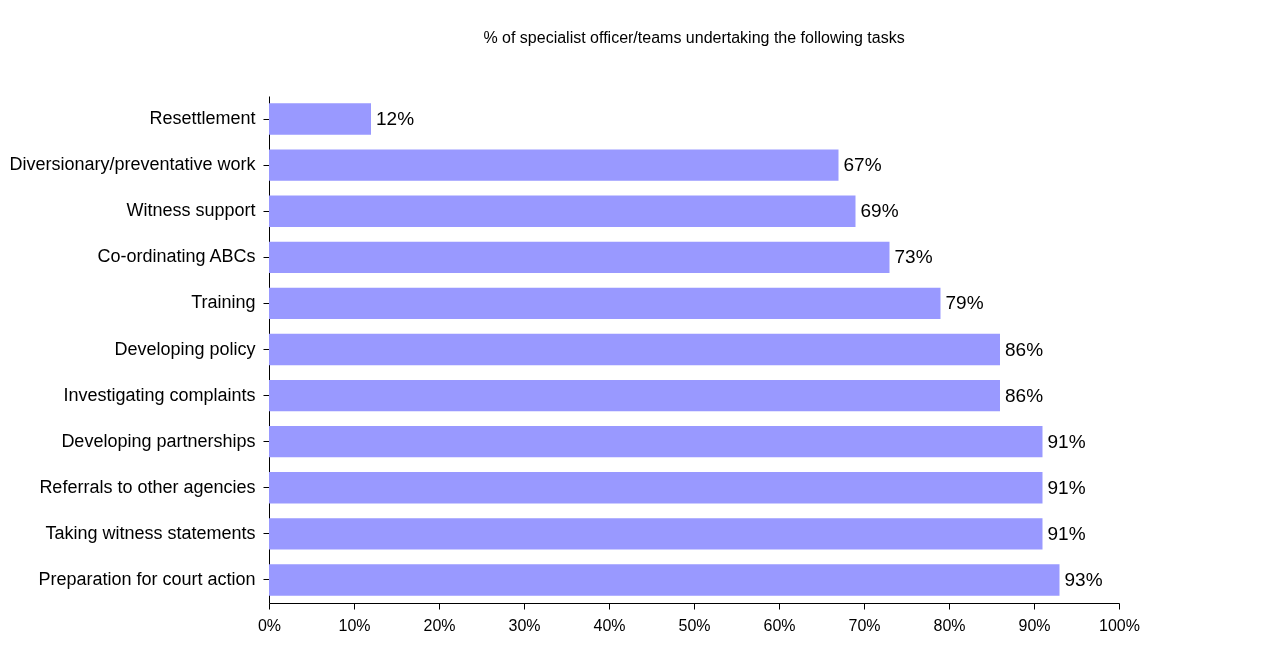  What do you see at coordinates (694, 625) in the screenshot?
I see `x-tick-label: 50%` at bounding box center [694, 625].